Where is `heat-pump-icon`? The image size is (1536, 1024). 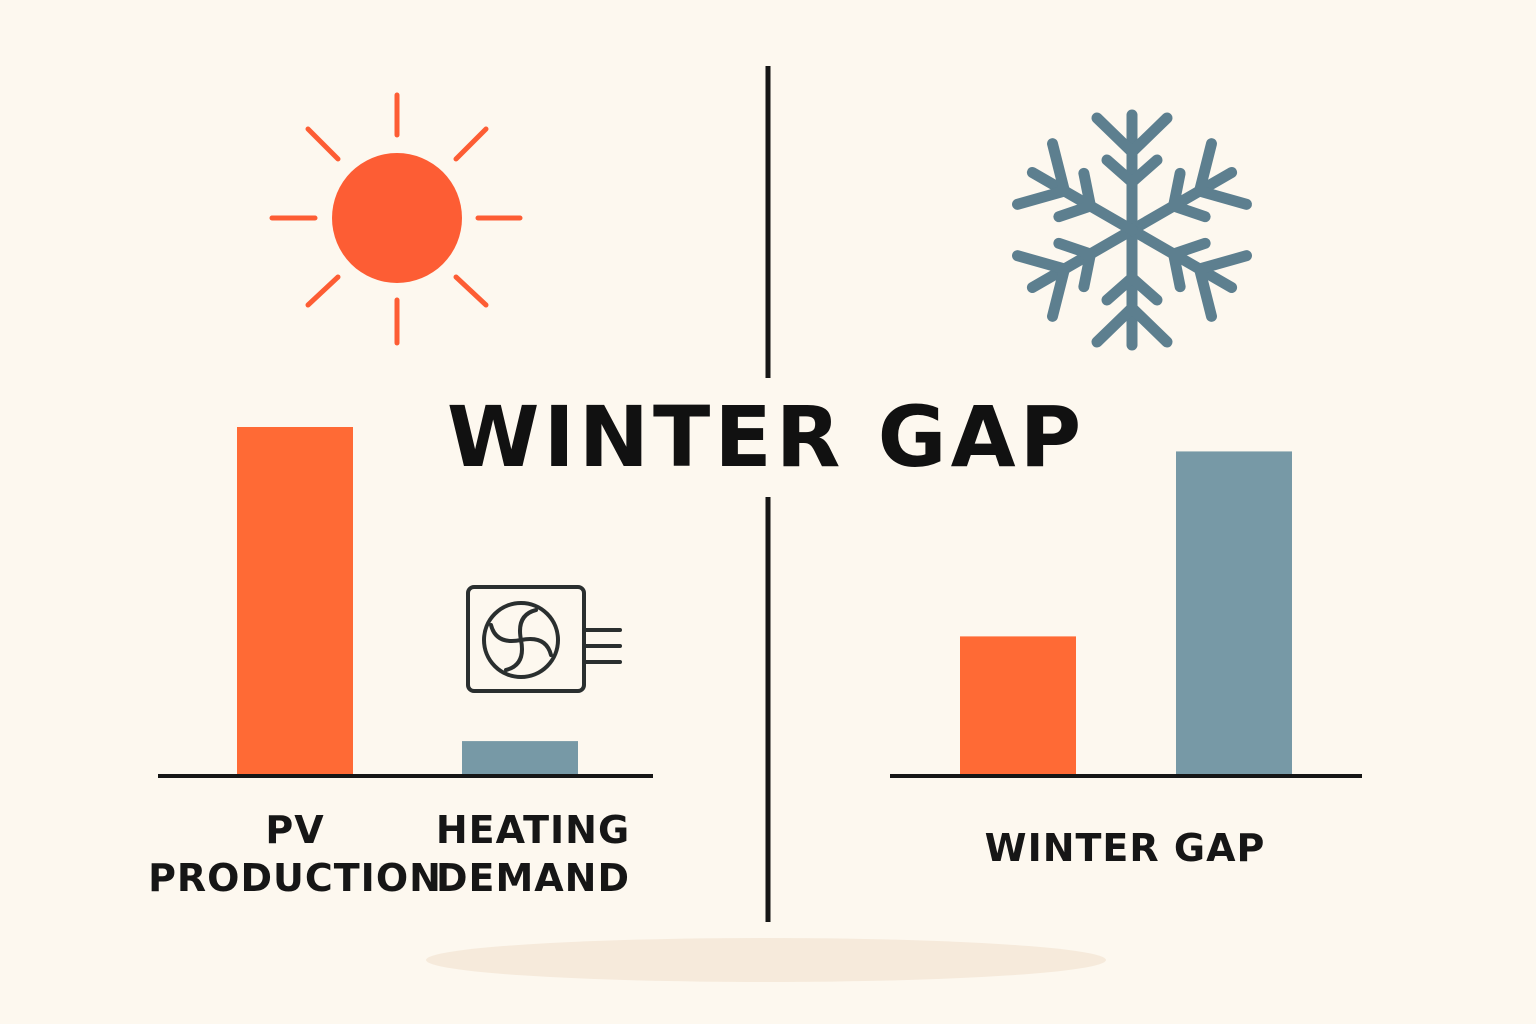
heat-pump-icon is located at coordinates (544, 639).